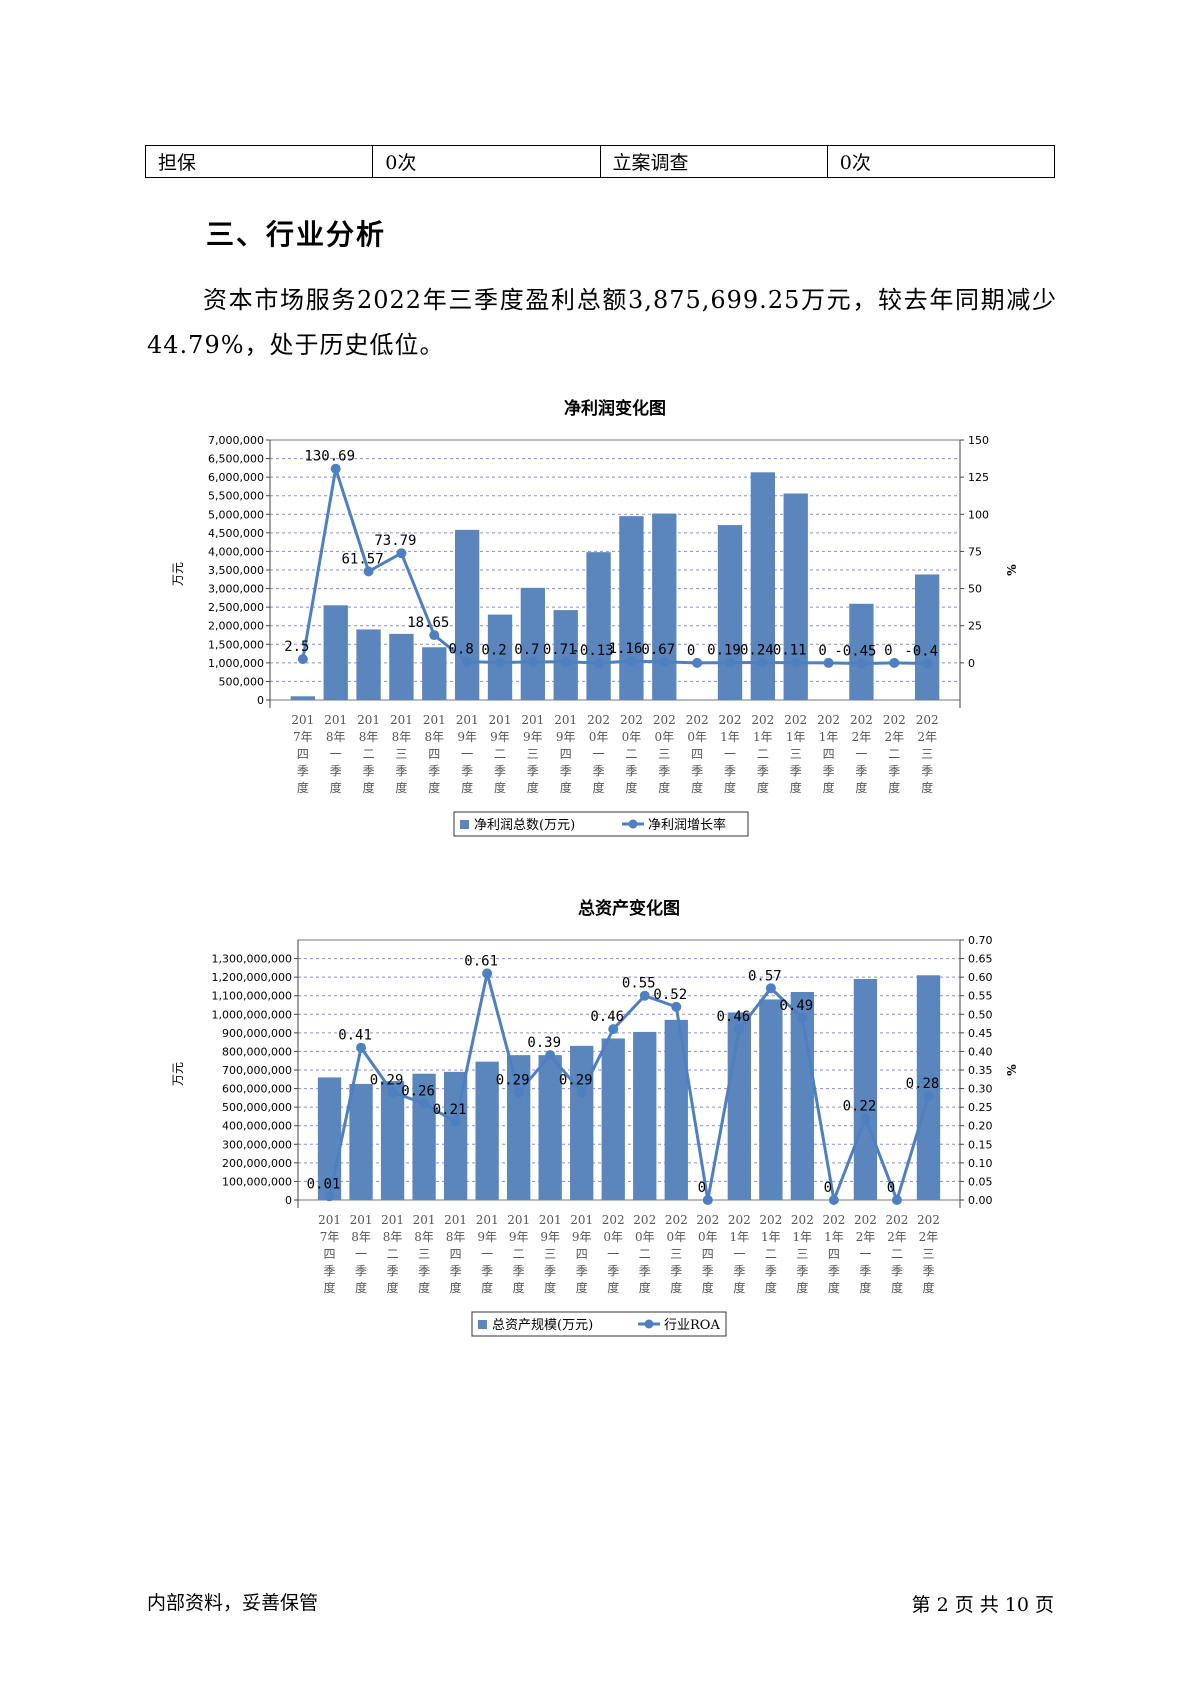  Describe the element at coordinates (891, 1188) in the screenshot. I see `data-label: 0` at that location.